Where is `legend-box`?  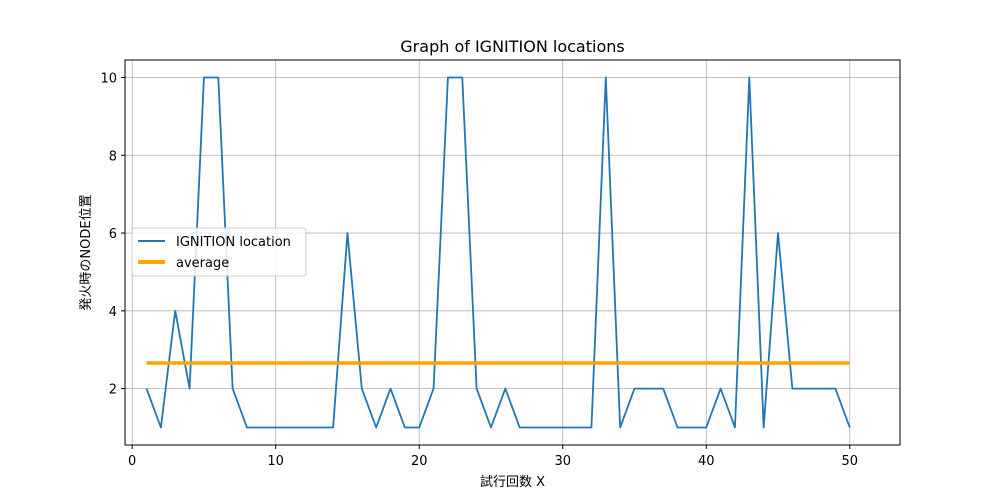
legend-box is located at coordinates (219, 252).